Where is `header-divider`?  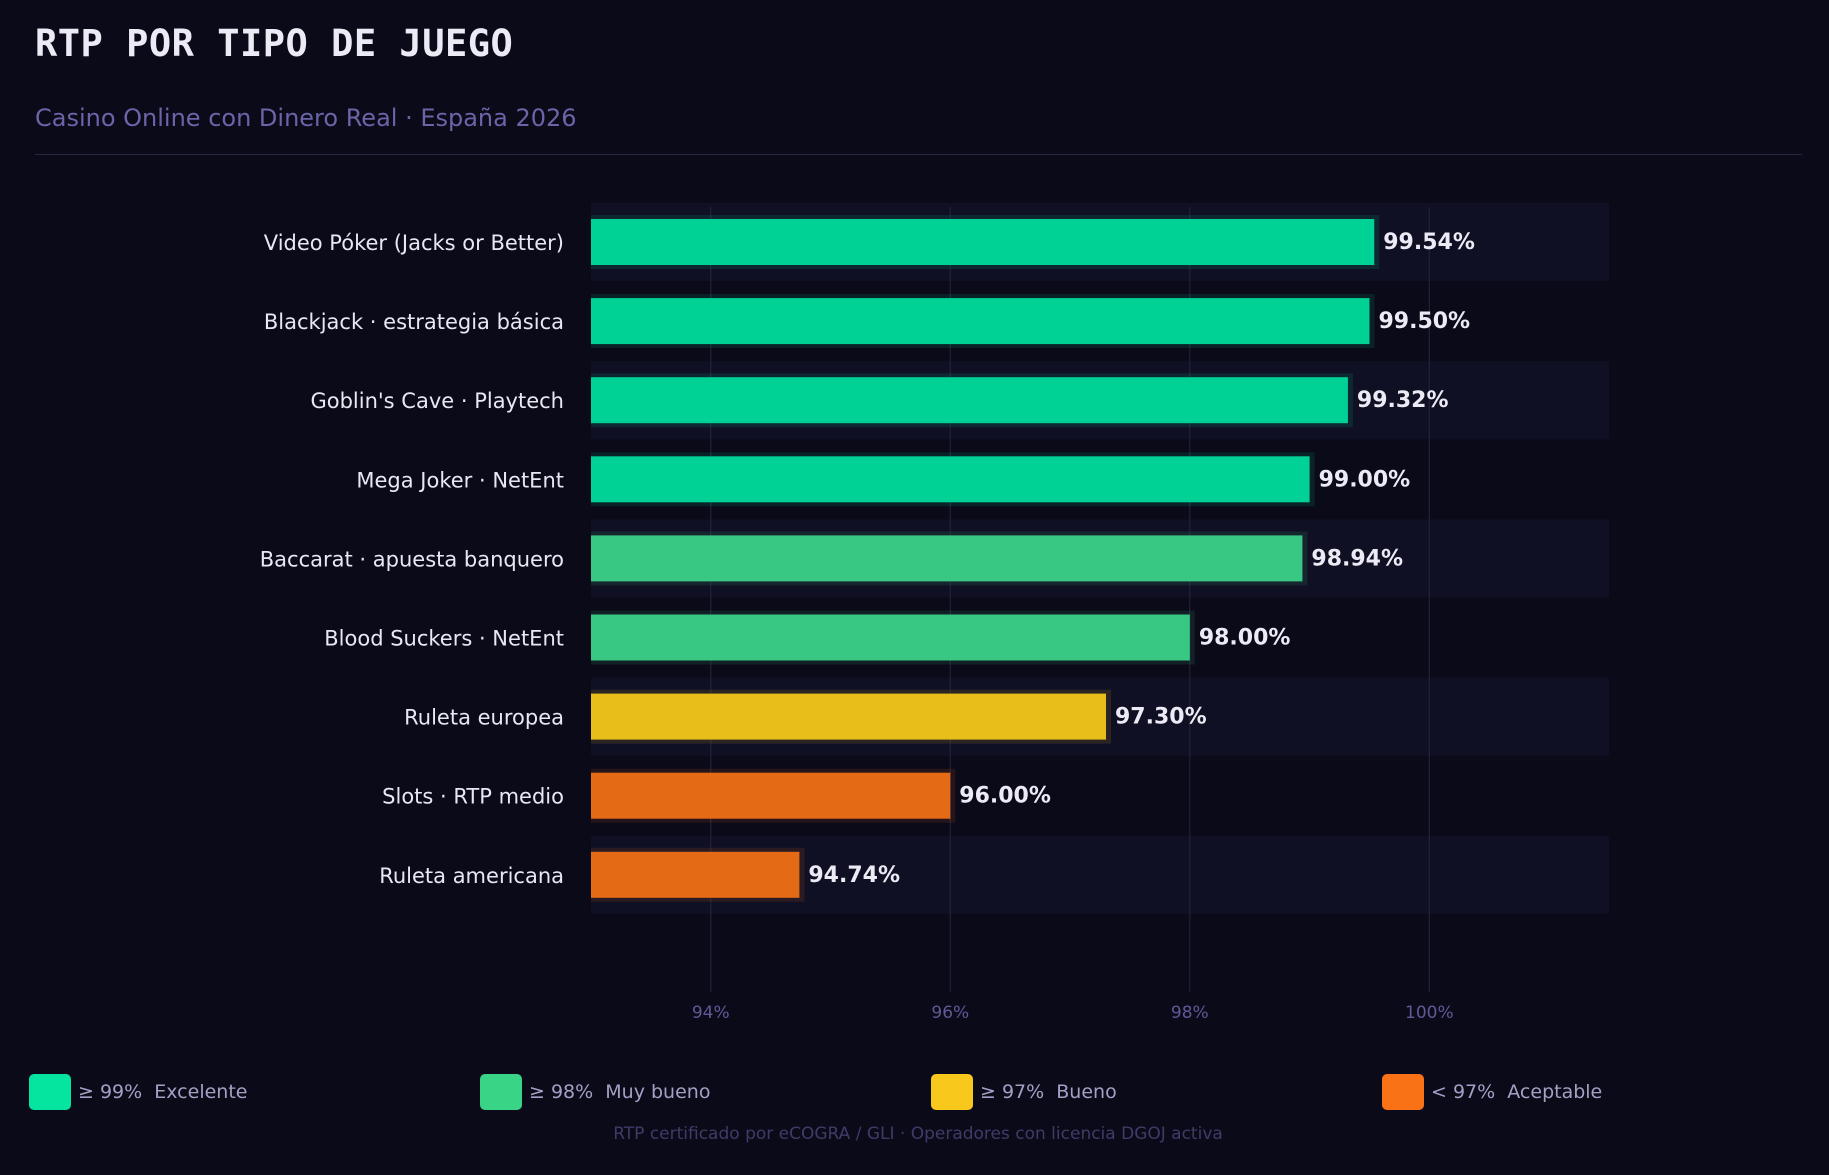 header-divider is located at coordinates (918, 154).